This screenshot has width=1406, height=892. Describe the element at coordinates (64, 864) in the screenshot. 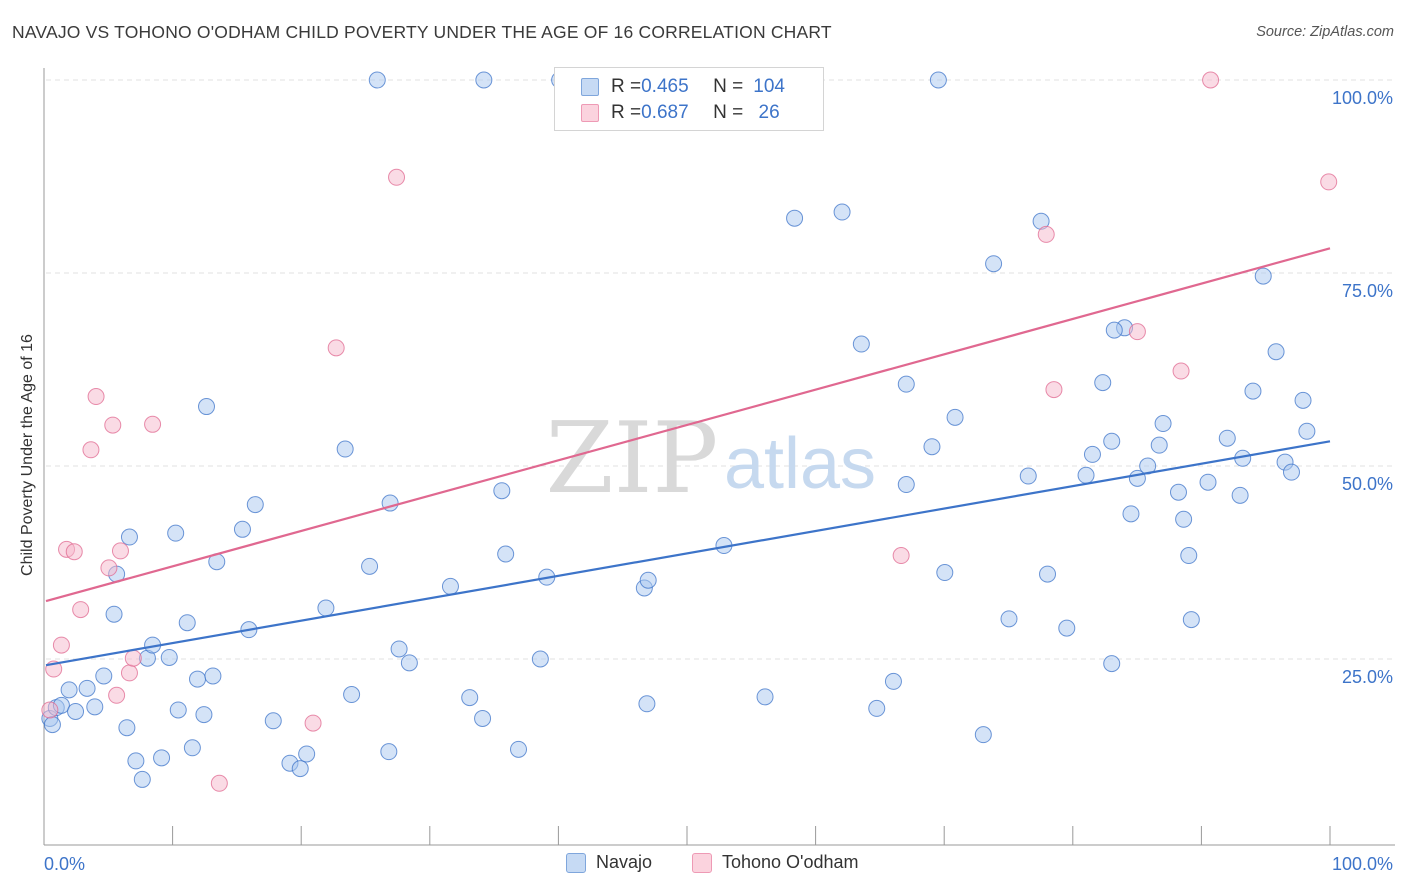

I see `x-tick-label: 0.0%` at that location.